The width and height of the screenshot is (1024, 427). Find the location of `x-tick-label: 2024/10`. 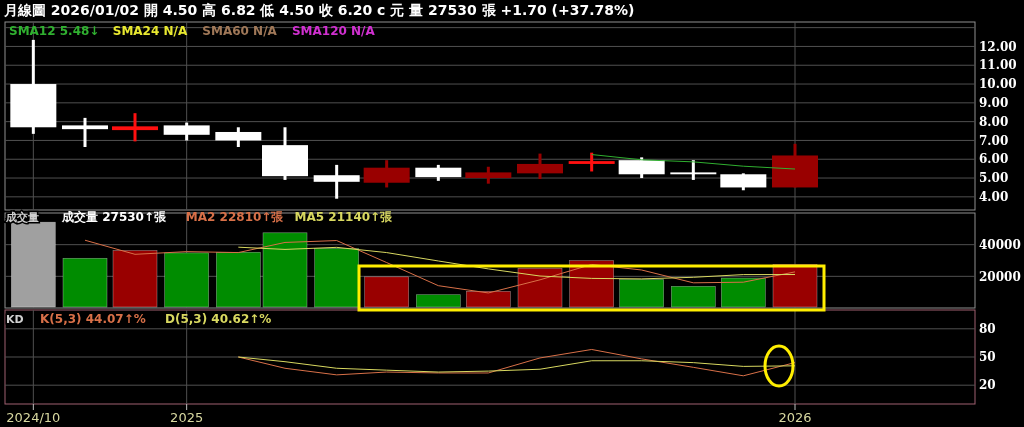

x-tick-label: 2024/10 is located at coordinates (33, 417).